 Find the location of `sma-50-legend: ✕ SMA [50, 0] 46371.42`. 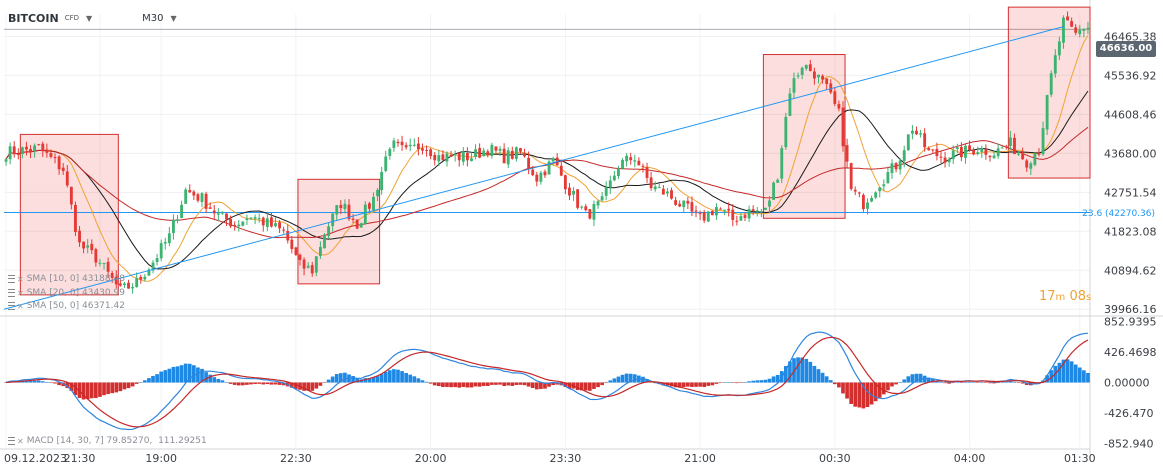

sma-50-legend: ✕ SMA [50, 0] 46371.42 is located at coordinates (66, 306).